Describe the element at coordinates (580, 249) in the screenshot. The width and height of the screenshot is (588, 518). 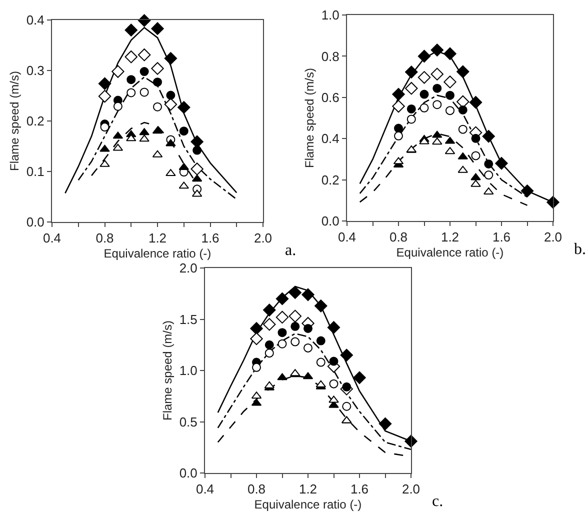
I see `text: b.` at that location.